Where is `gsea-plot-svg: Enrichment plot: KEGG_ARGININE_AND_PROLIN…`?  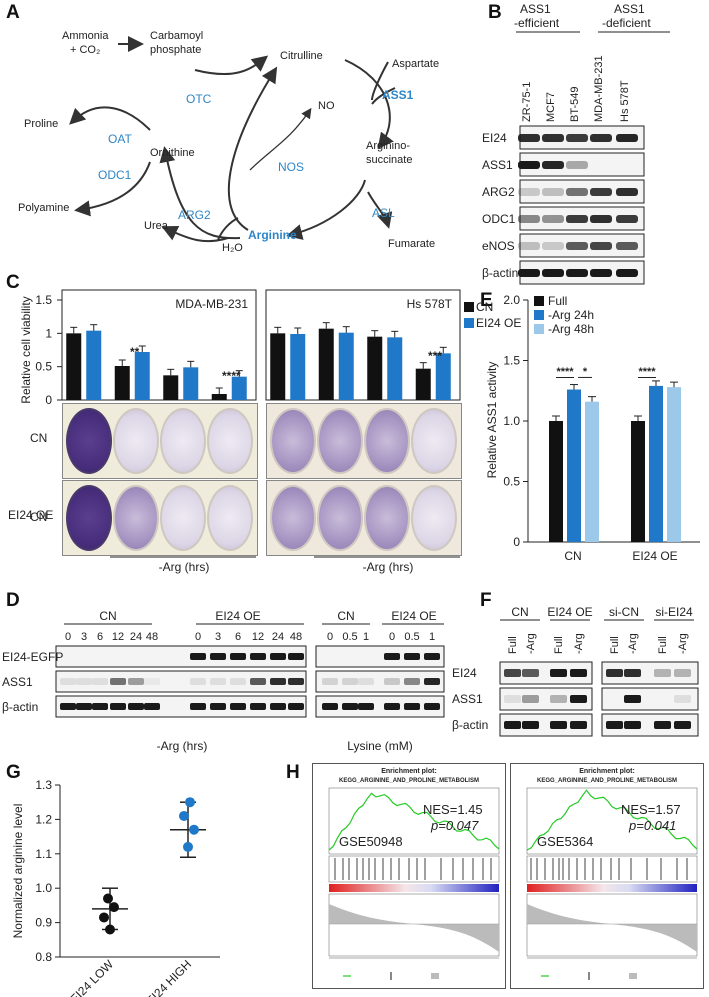 gsea-plot-svg: Enrichment plot: KEGG_ARGININE_AND_PROLIN… is located at coordinates (414, 874).